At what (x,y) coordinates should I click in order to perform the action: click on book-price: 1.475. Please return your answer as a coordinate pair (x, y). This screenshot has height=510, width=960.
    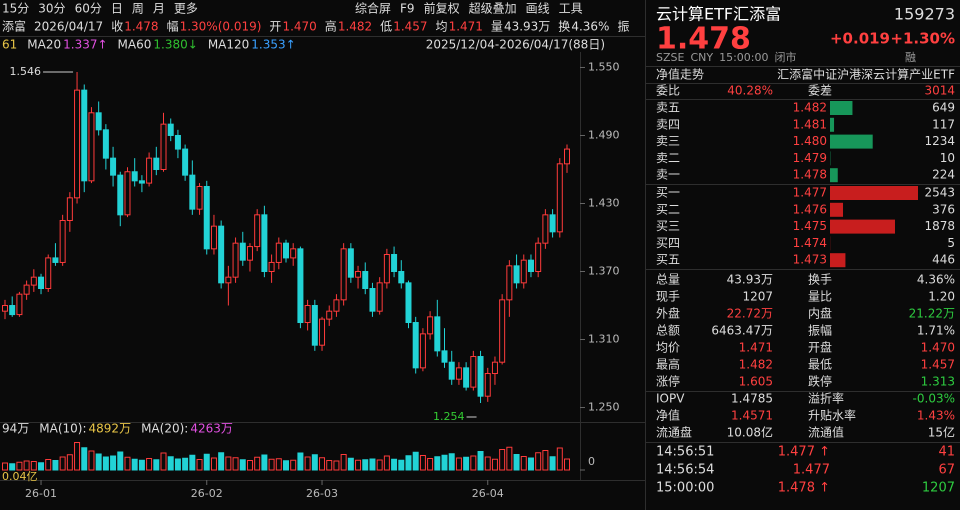
    Looking at the image, I should click on (810, 226).